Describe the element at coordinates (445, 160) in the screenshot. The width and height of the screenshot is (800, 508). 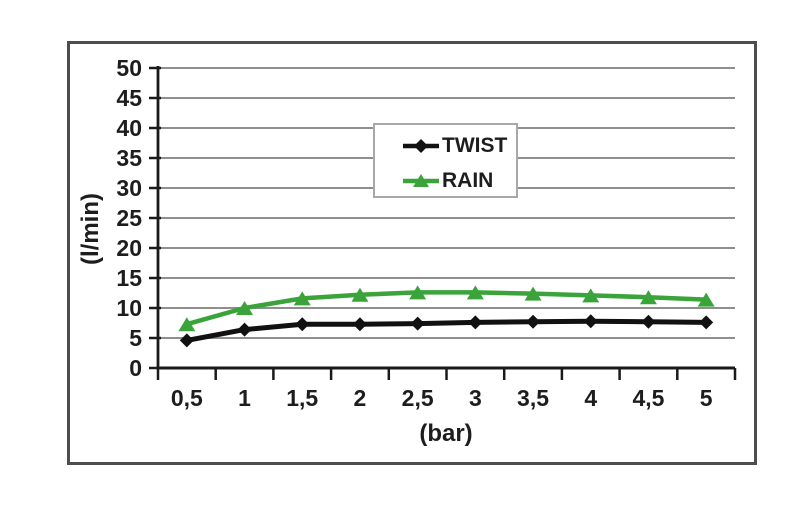
I see `chart-legend: TWIST RAIN` at that location.